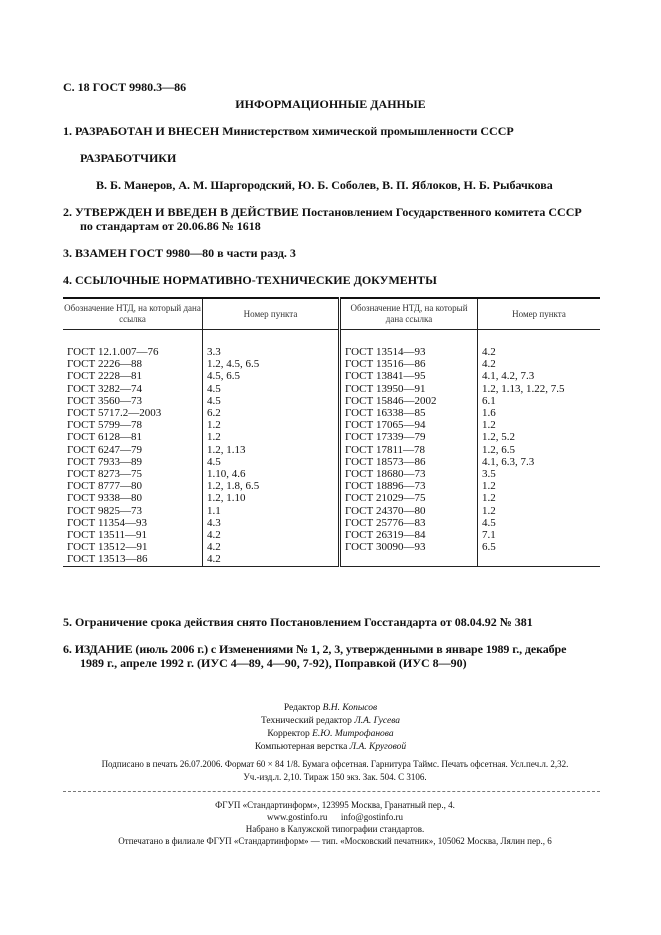 Image resolution: width=661 pixels, height=935 pixels. Describe the element at coordinates (335, 817) in the screenshot. I see `footer-links: www.gostinfo.ru info@gostinfo.ru` at that location.